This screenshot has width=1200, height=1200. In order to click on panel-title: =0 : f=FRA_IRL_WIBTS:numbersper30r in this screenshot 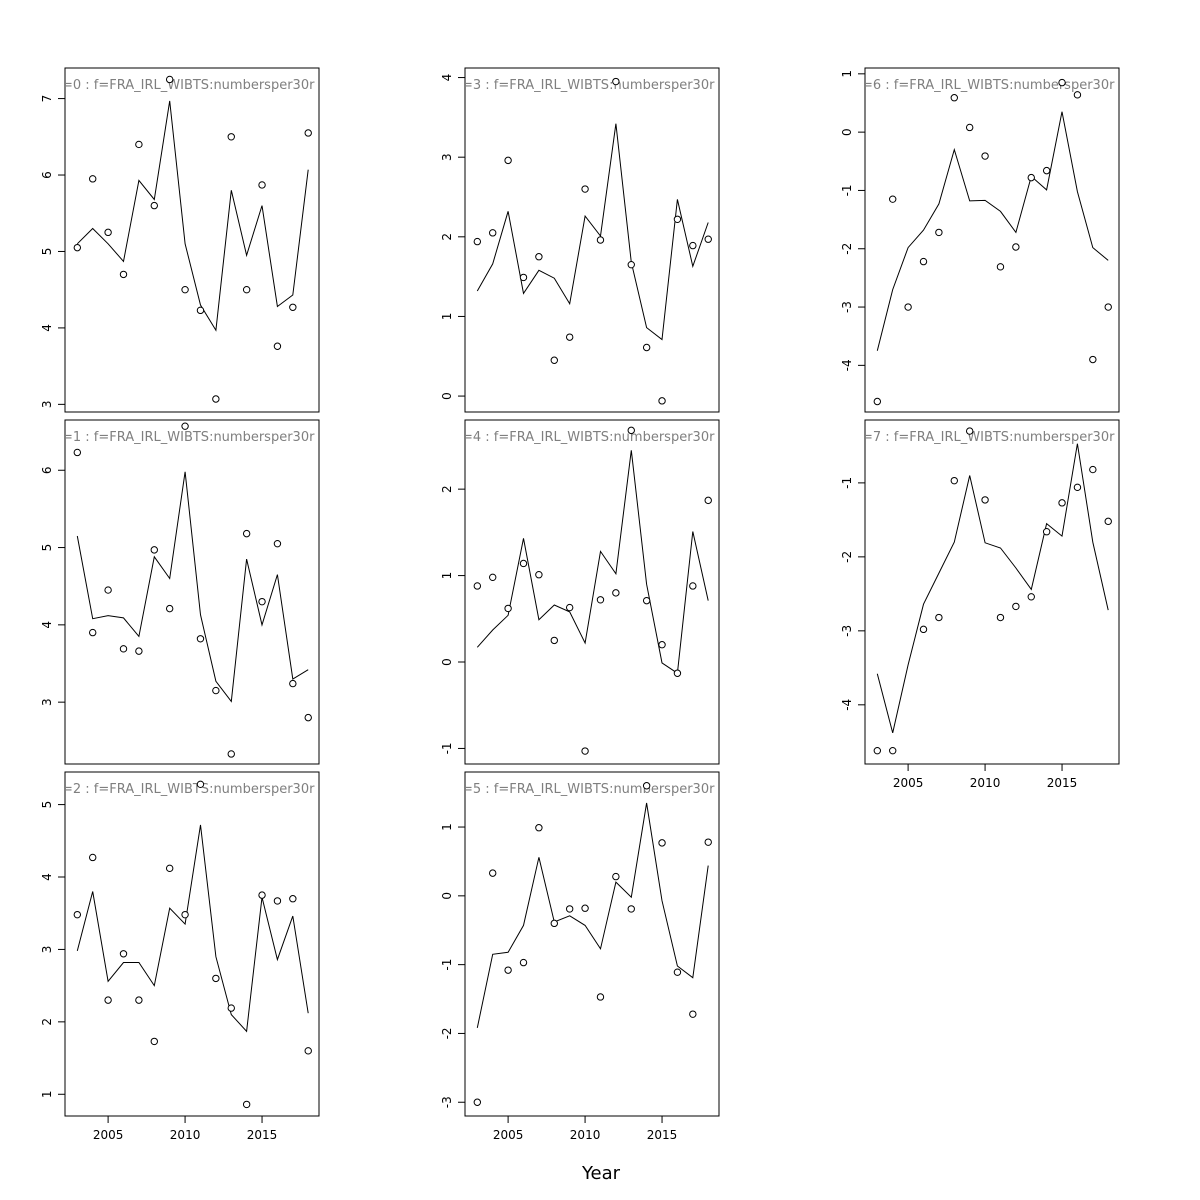, I will do `click(188, 85)`.